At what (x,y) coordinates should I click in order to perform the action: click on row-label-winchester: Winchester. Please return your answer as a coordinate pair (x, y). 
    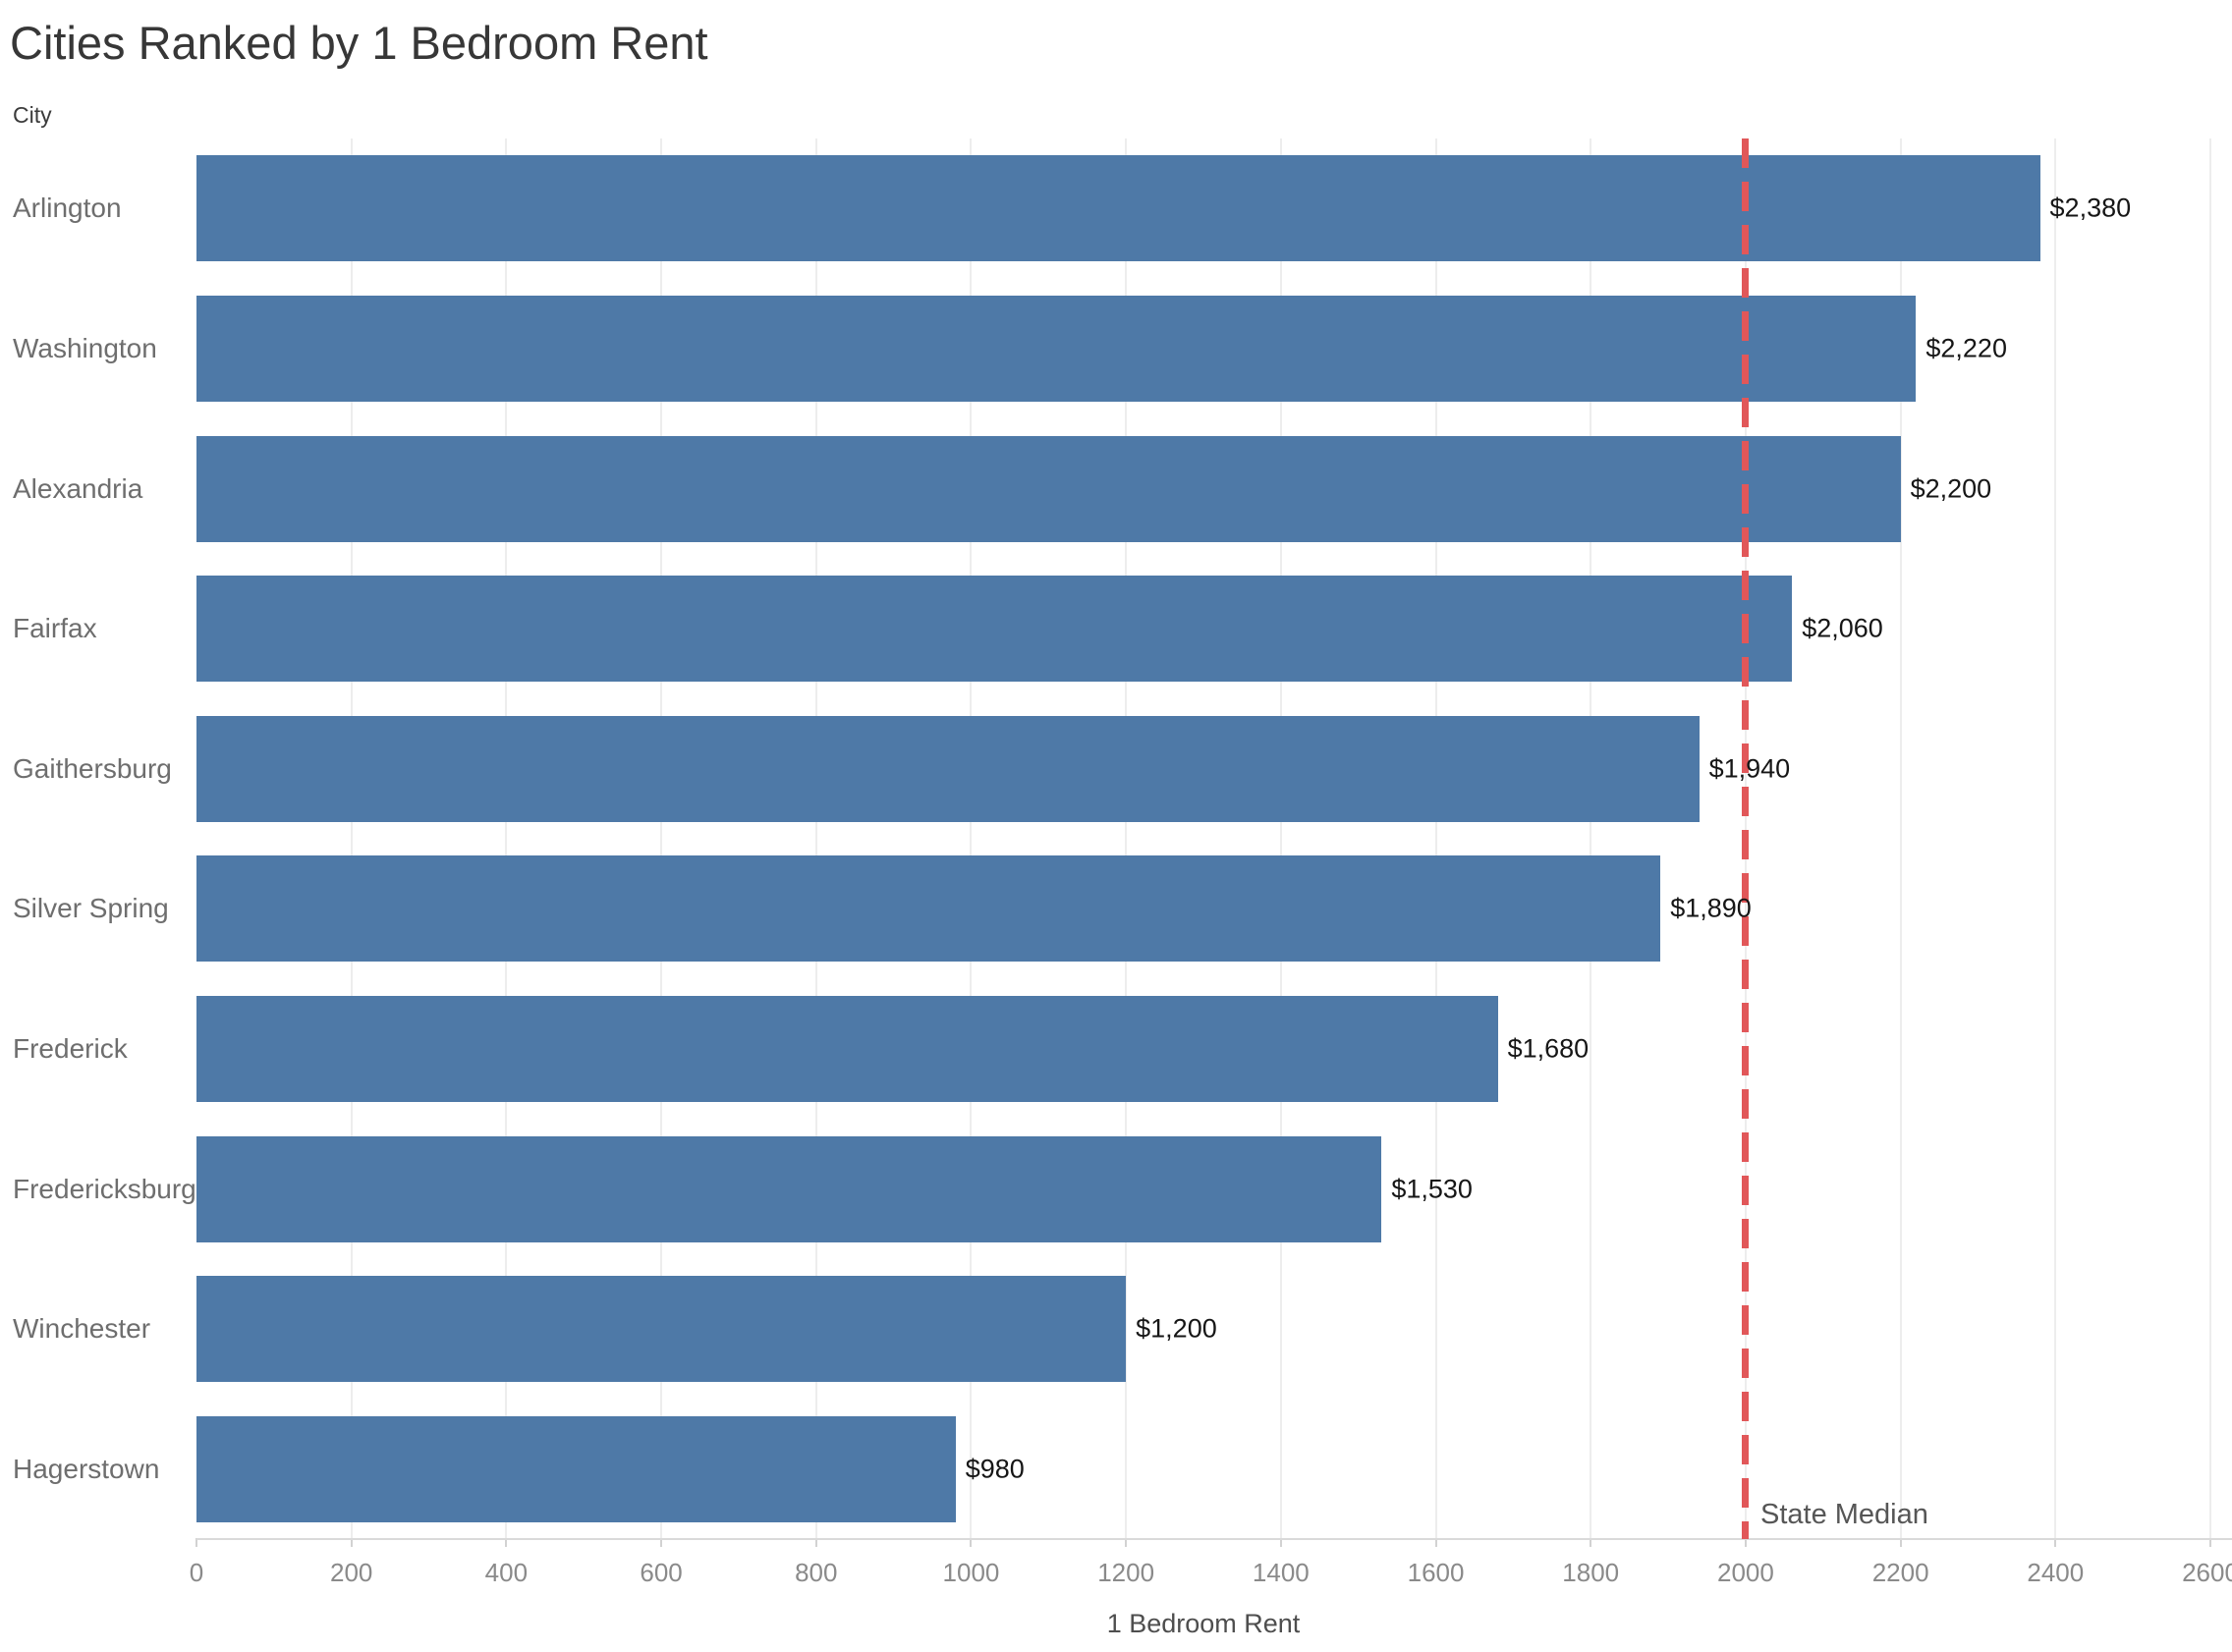
    Looking at the image, I should click on (82, 1329).